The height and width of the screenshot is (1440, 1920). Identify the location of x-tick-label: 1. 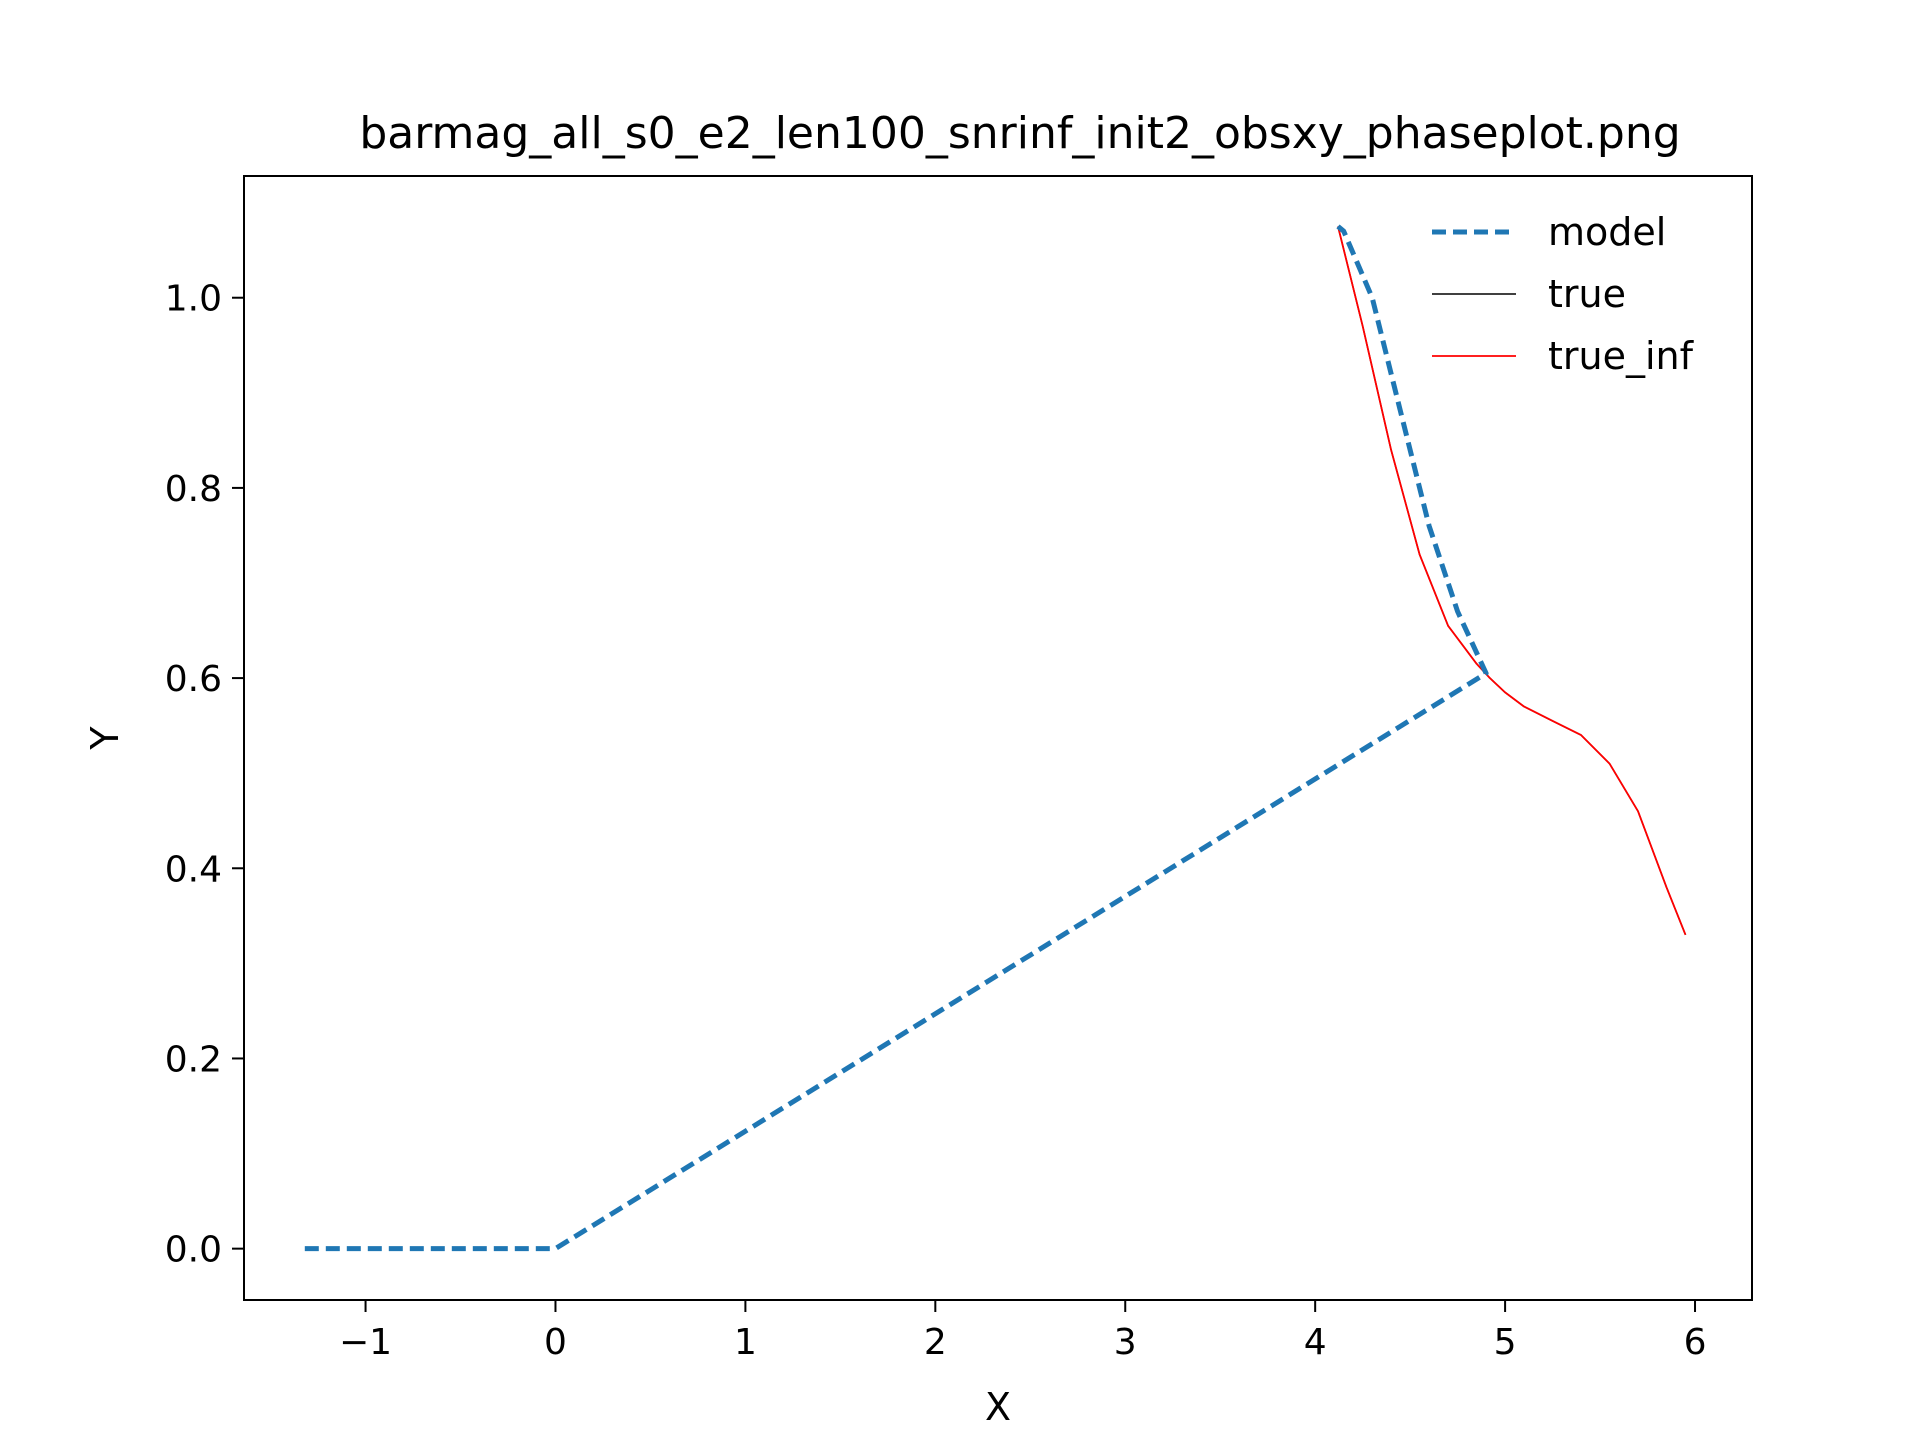
(745, 1342).